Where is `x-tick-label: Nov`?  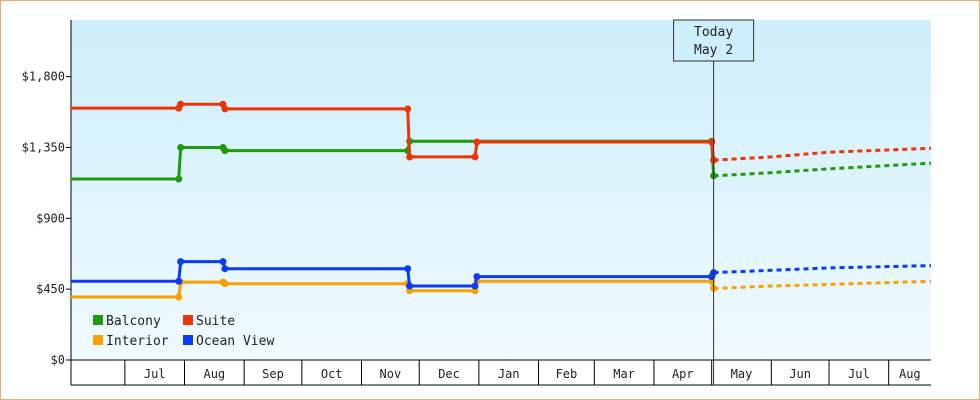 x-tick-label: Nov is located at coordinates (391, 374).